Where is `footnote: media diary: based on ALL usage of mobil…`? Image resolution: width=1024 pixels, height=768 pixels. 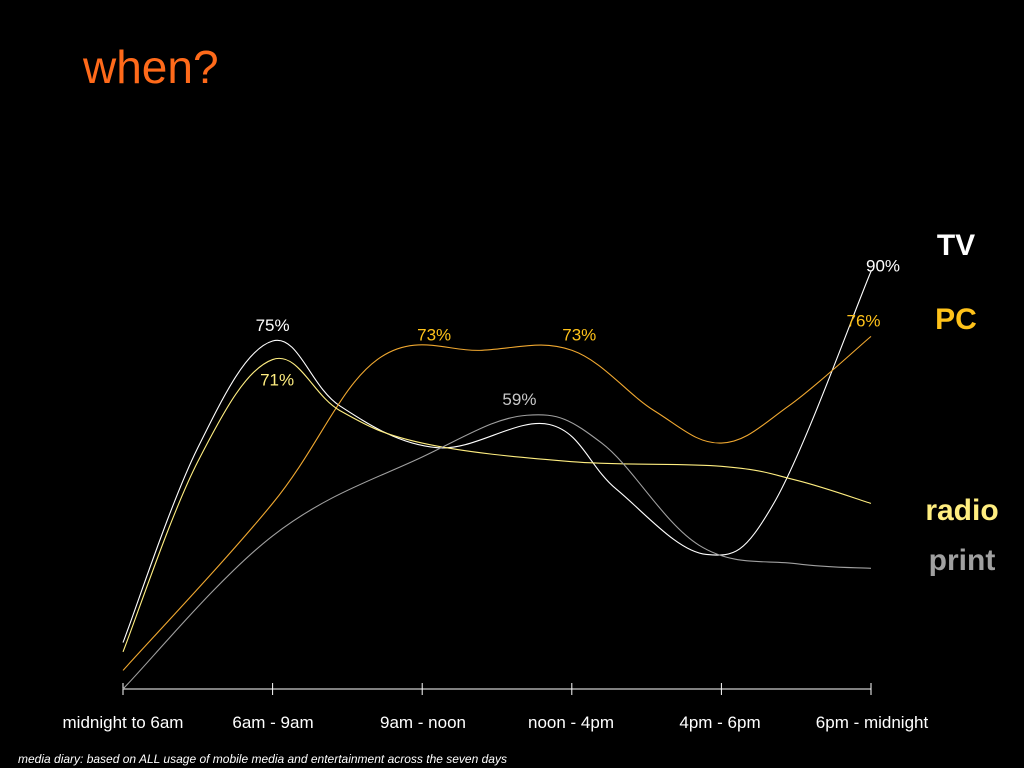
footnote: media diary: based on ALL usage of mobil… is located at coordinates (262, 759).